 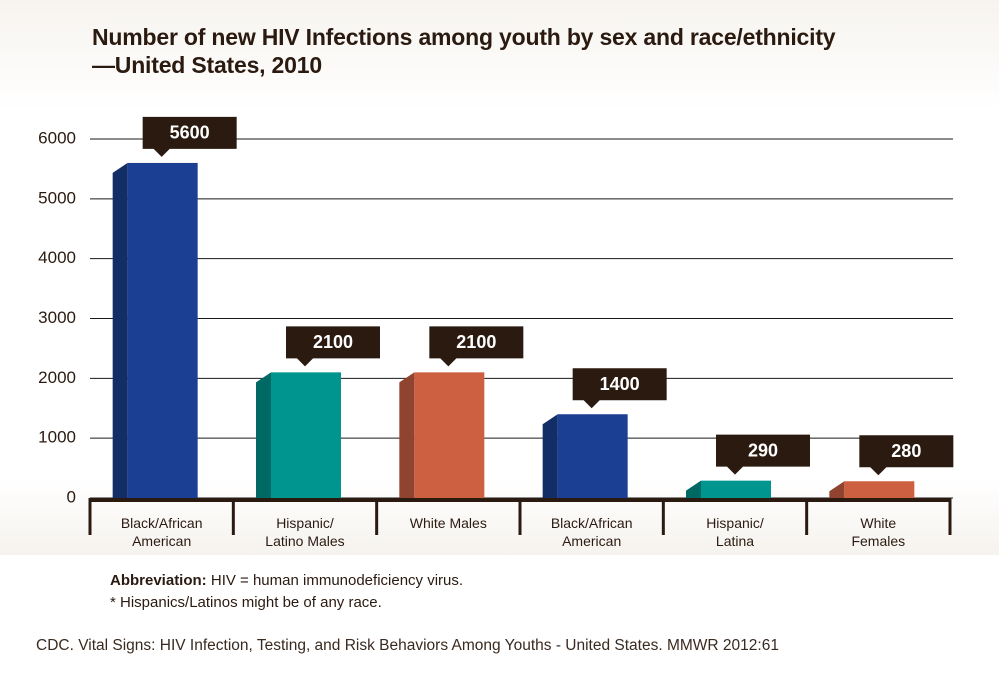 I want to click on x-tick-label: Hispanic/ Latino Males, so click(x=305, y=532).